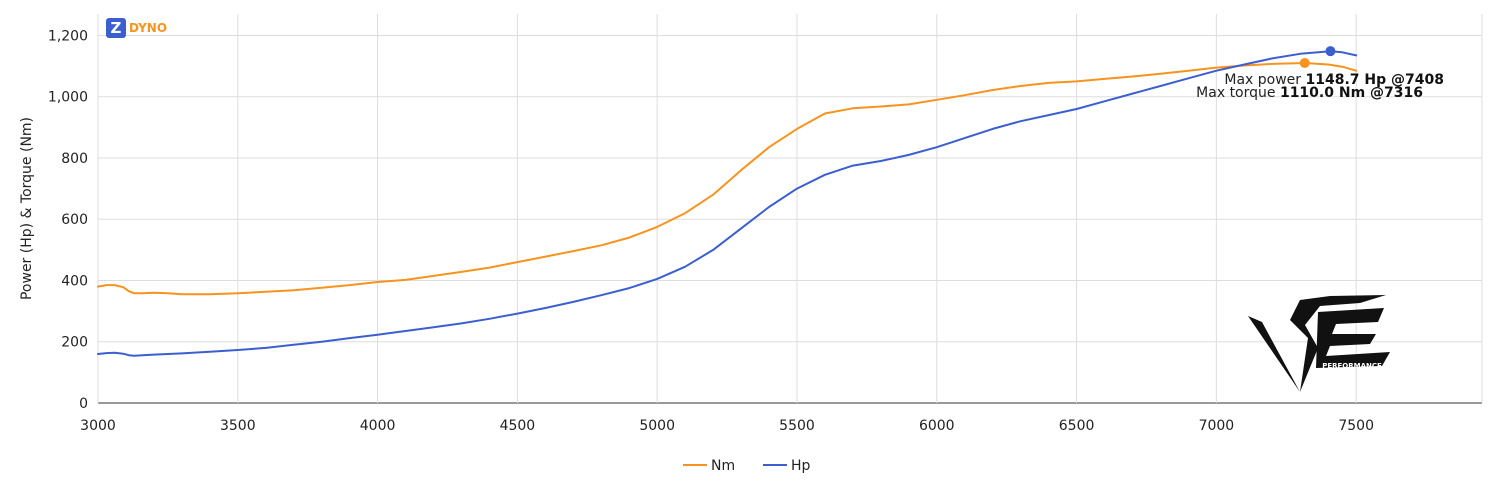  Describe the element at coordinates (238, 426) in the screenshot. I see `x-tick-label: 3500` at that location.